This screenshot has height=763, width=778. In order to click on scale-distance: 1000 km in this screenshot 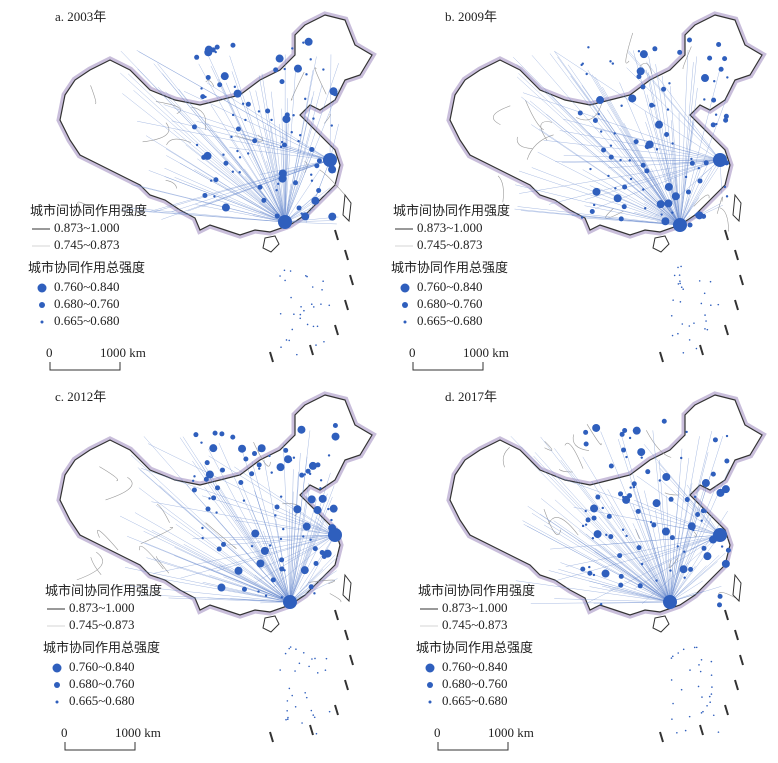, I will do `click(486, 352)`.